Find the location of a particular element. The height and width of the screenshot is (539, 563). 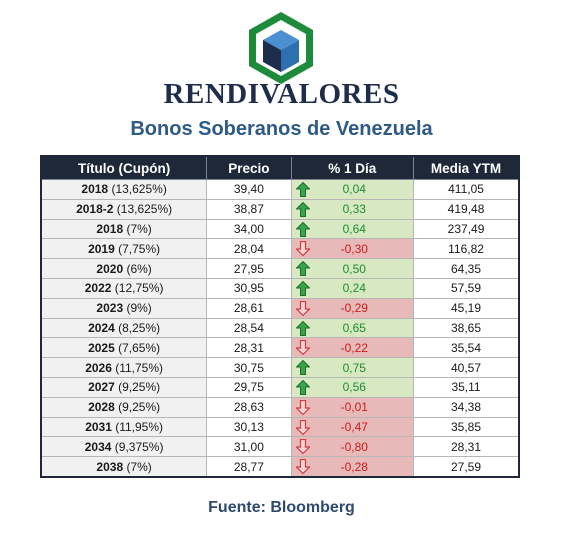

table-header-row: Título (Cupón) Precio % 1 Día Media YTM is located at coordinates (280, 167).